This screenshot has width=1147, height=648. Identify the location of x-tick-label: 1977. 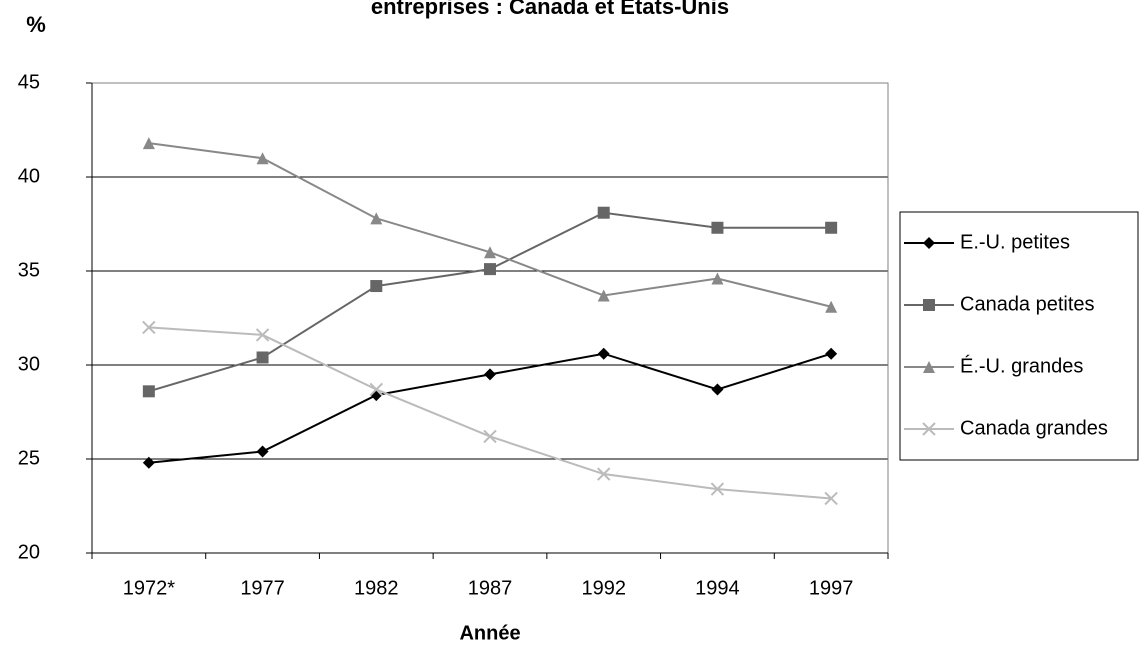
(262, 588).